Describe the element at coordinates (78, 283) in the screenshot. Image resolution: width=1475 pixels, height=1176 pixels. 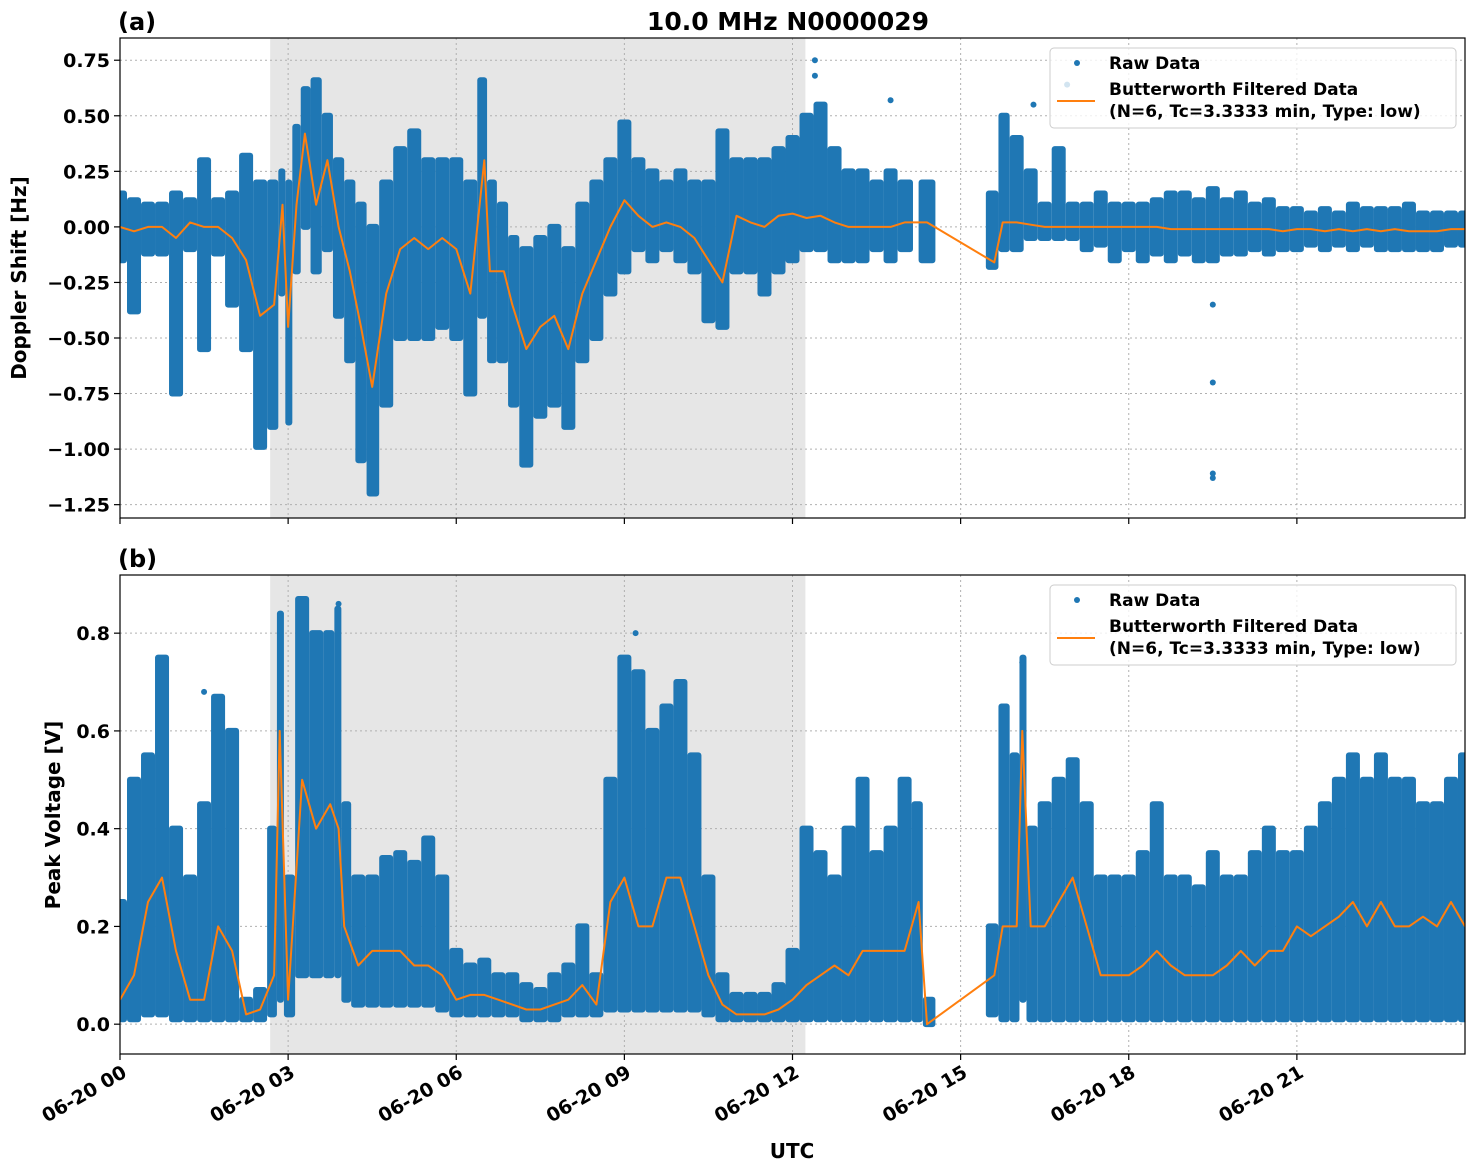
I see `y-tick-label: −0.25` at that location.